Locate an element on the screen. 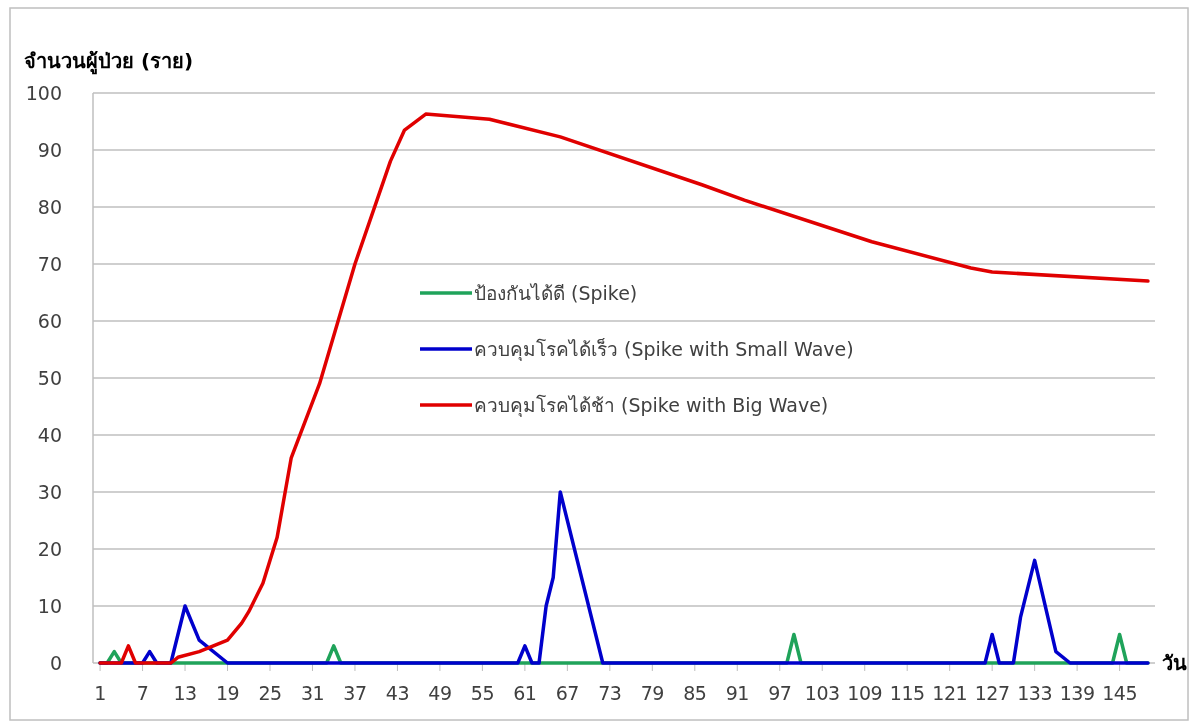 This screenshot has width=1198, height=725. x-tick-label: 133 is located at coordinates (1035, 693).